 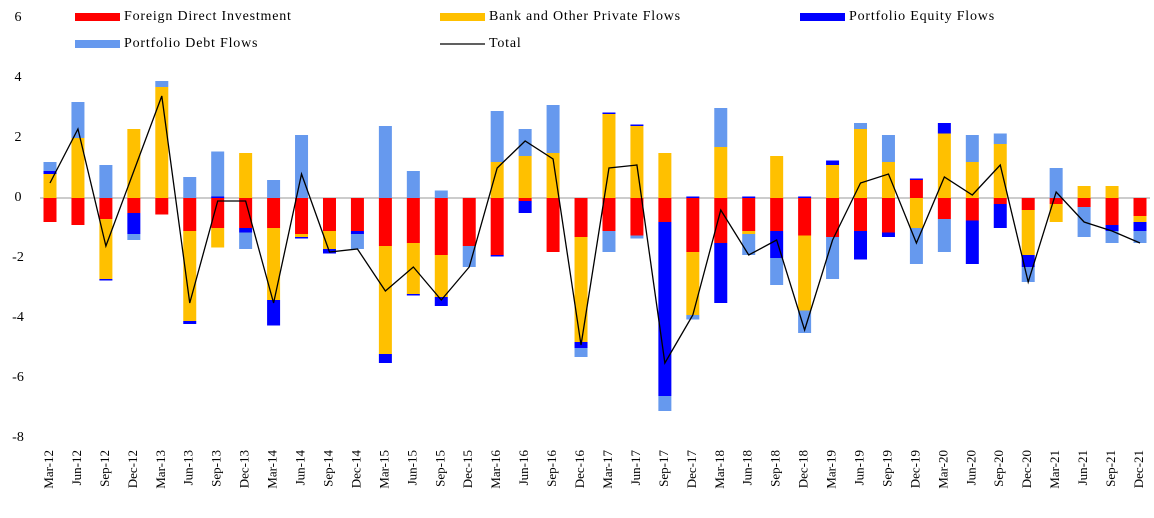 I want to click on x-tick-label: Jun-13, so click(x=188, y=467).